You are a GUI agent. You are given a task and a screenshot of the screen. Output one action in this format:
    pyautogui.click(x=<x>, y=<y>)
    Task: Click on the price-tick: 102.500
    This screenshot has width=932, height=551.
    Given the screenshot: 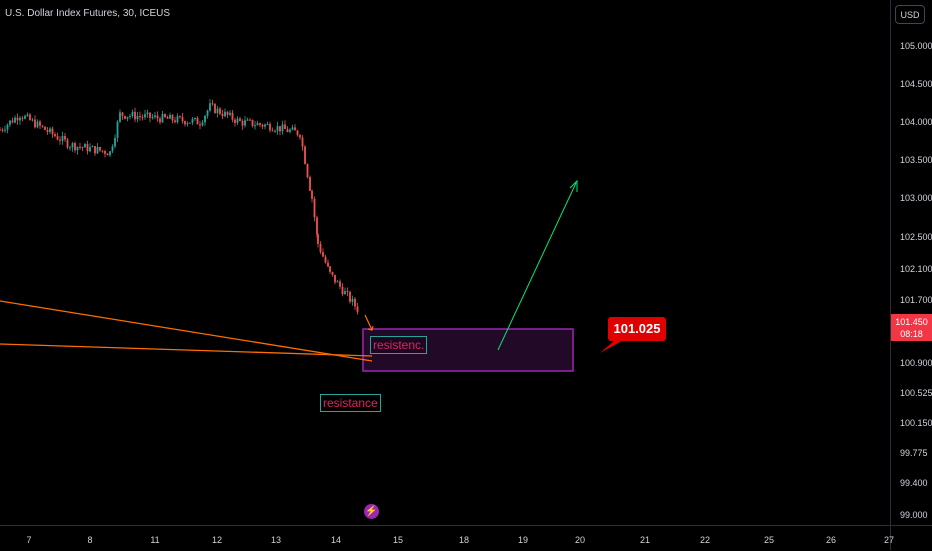 What is the action you would take?
    pyautogui.click(x=916, y=237)
    